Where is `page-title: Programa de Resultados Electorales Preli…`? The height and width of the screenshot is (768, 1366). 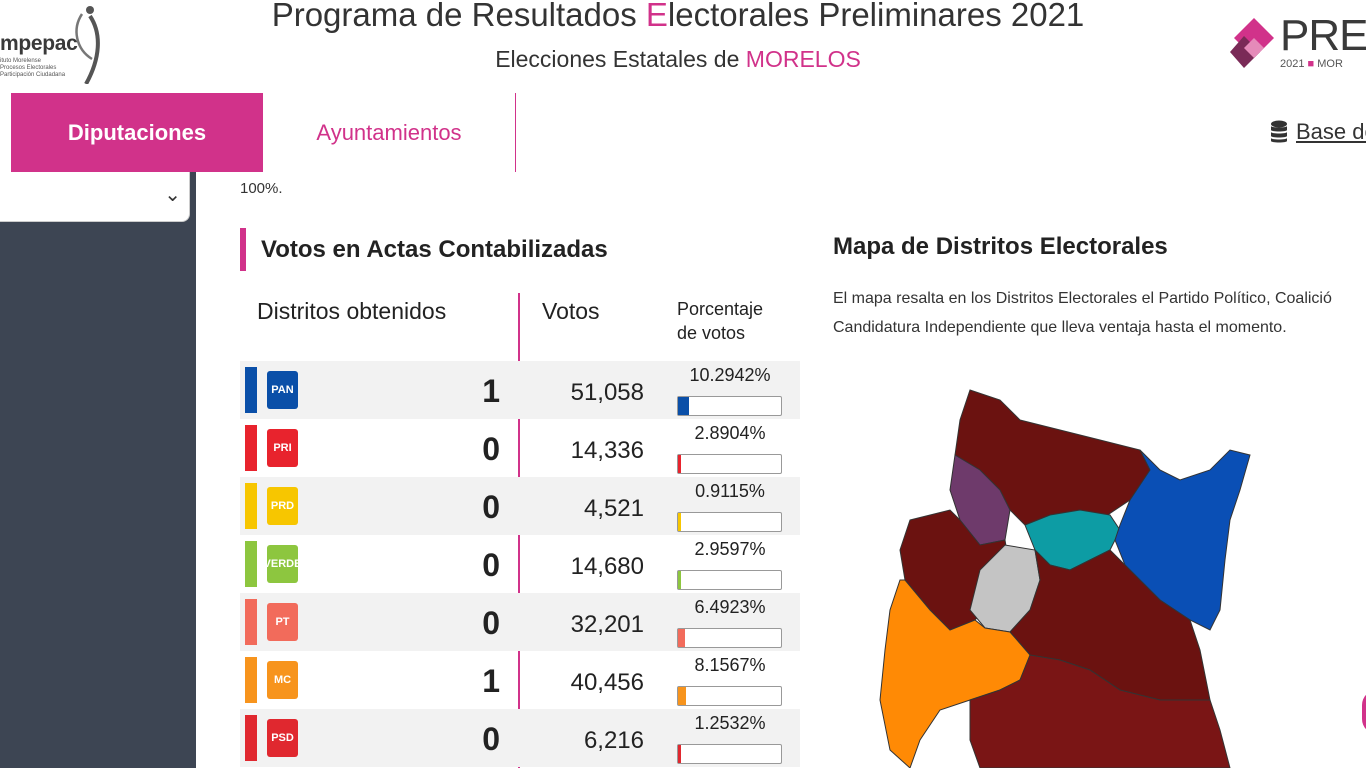
page-title: Programa de Resultados Electorales Preli… is located at coordinates (678, 16).